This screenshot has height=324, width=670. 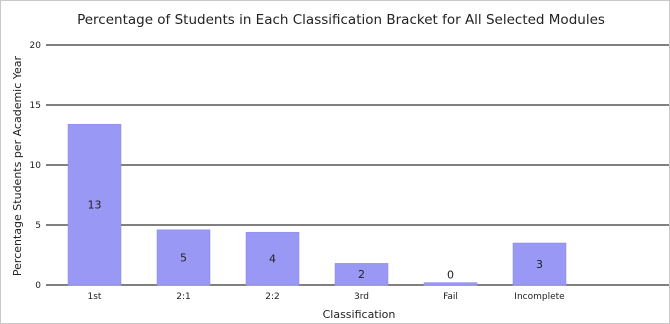 What do you see at coordinates (539, 297) in the screenshot?
I see `x-tick-label-incomplete: Incomplete` at bounding box center [539, 297].